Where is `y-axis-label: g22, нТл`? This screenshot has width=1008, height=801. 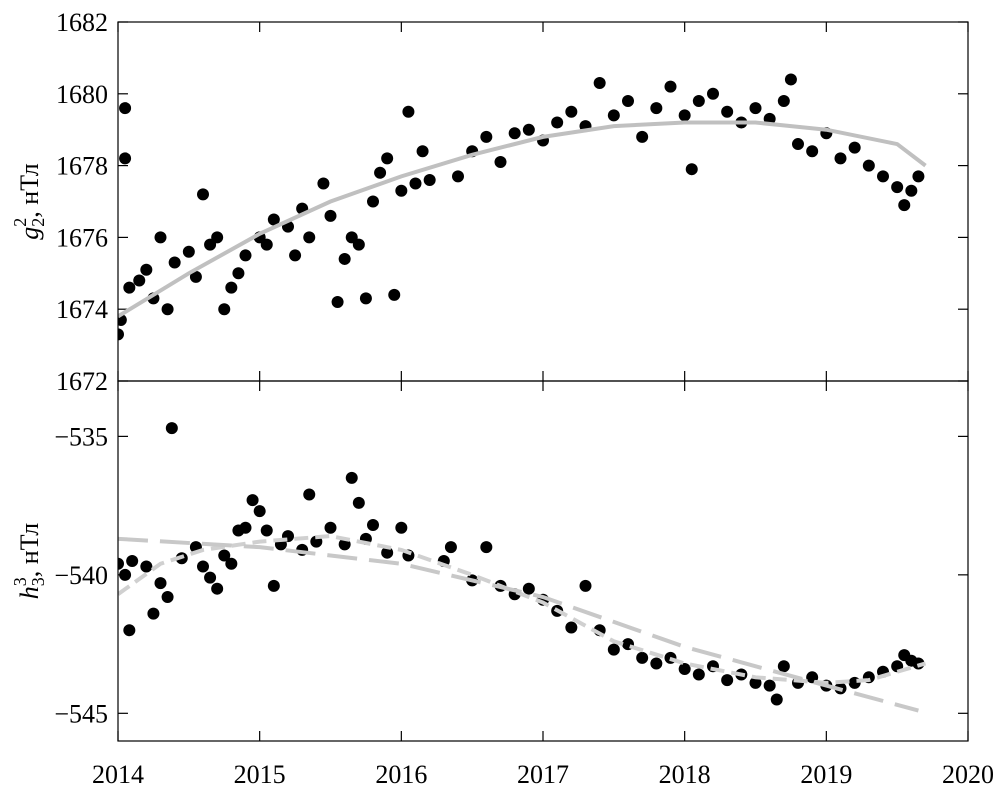
y-axis-label: g22, нТл is located at coordinates (29, 201).